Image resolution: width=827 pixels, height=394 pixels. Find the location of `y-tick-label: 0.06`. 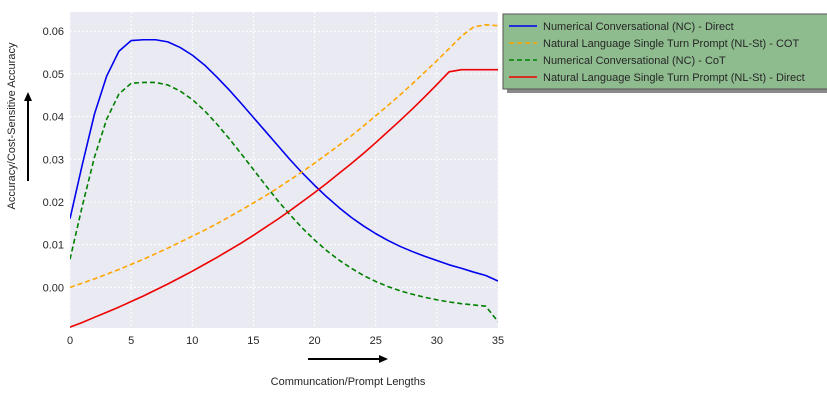

y-tick-label: 0.06 is located at coordinates (53, 32).